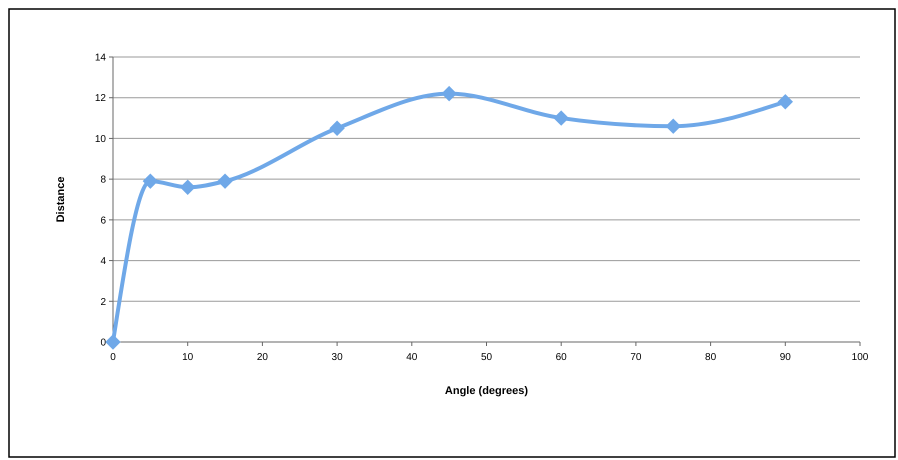 The height and width of the screenshot is (460, 898). What do you see at coordinates (103, 302) in the screenshot?
I see `y-tick-label: 2` at bounding box center [103, 302].